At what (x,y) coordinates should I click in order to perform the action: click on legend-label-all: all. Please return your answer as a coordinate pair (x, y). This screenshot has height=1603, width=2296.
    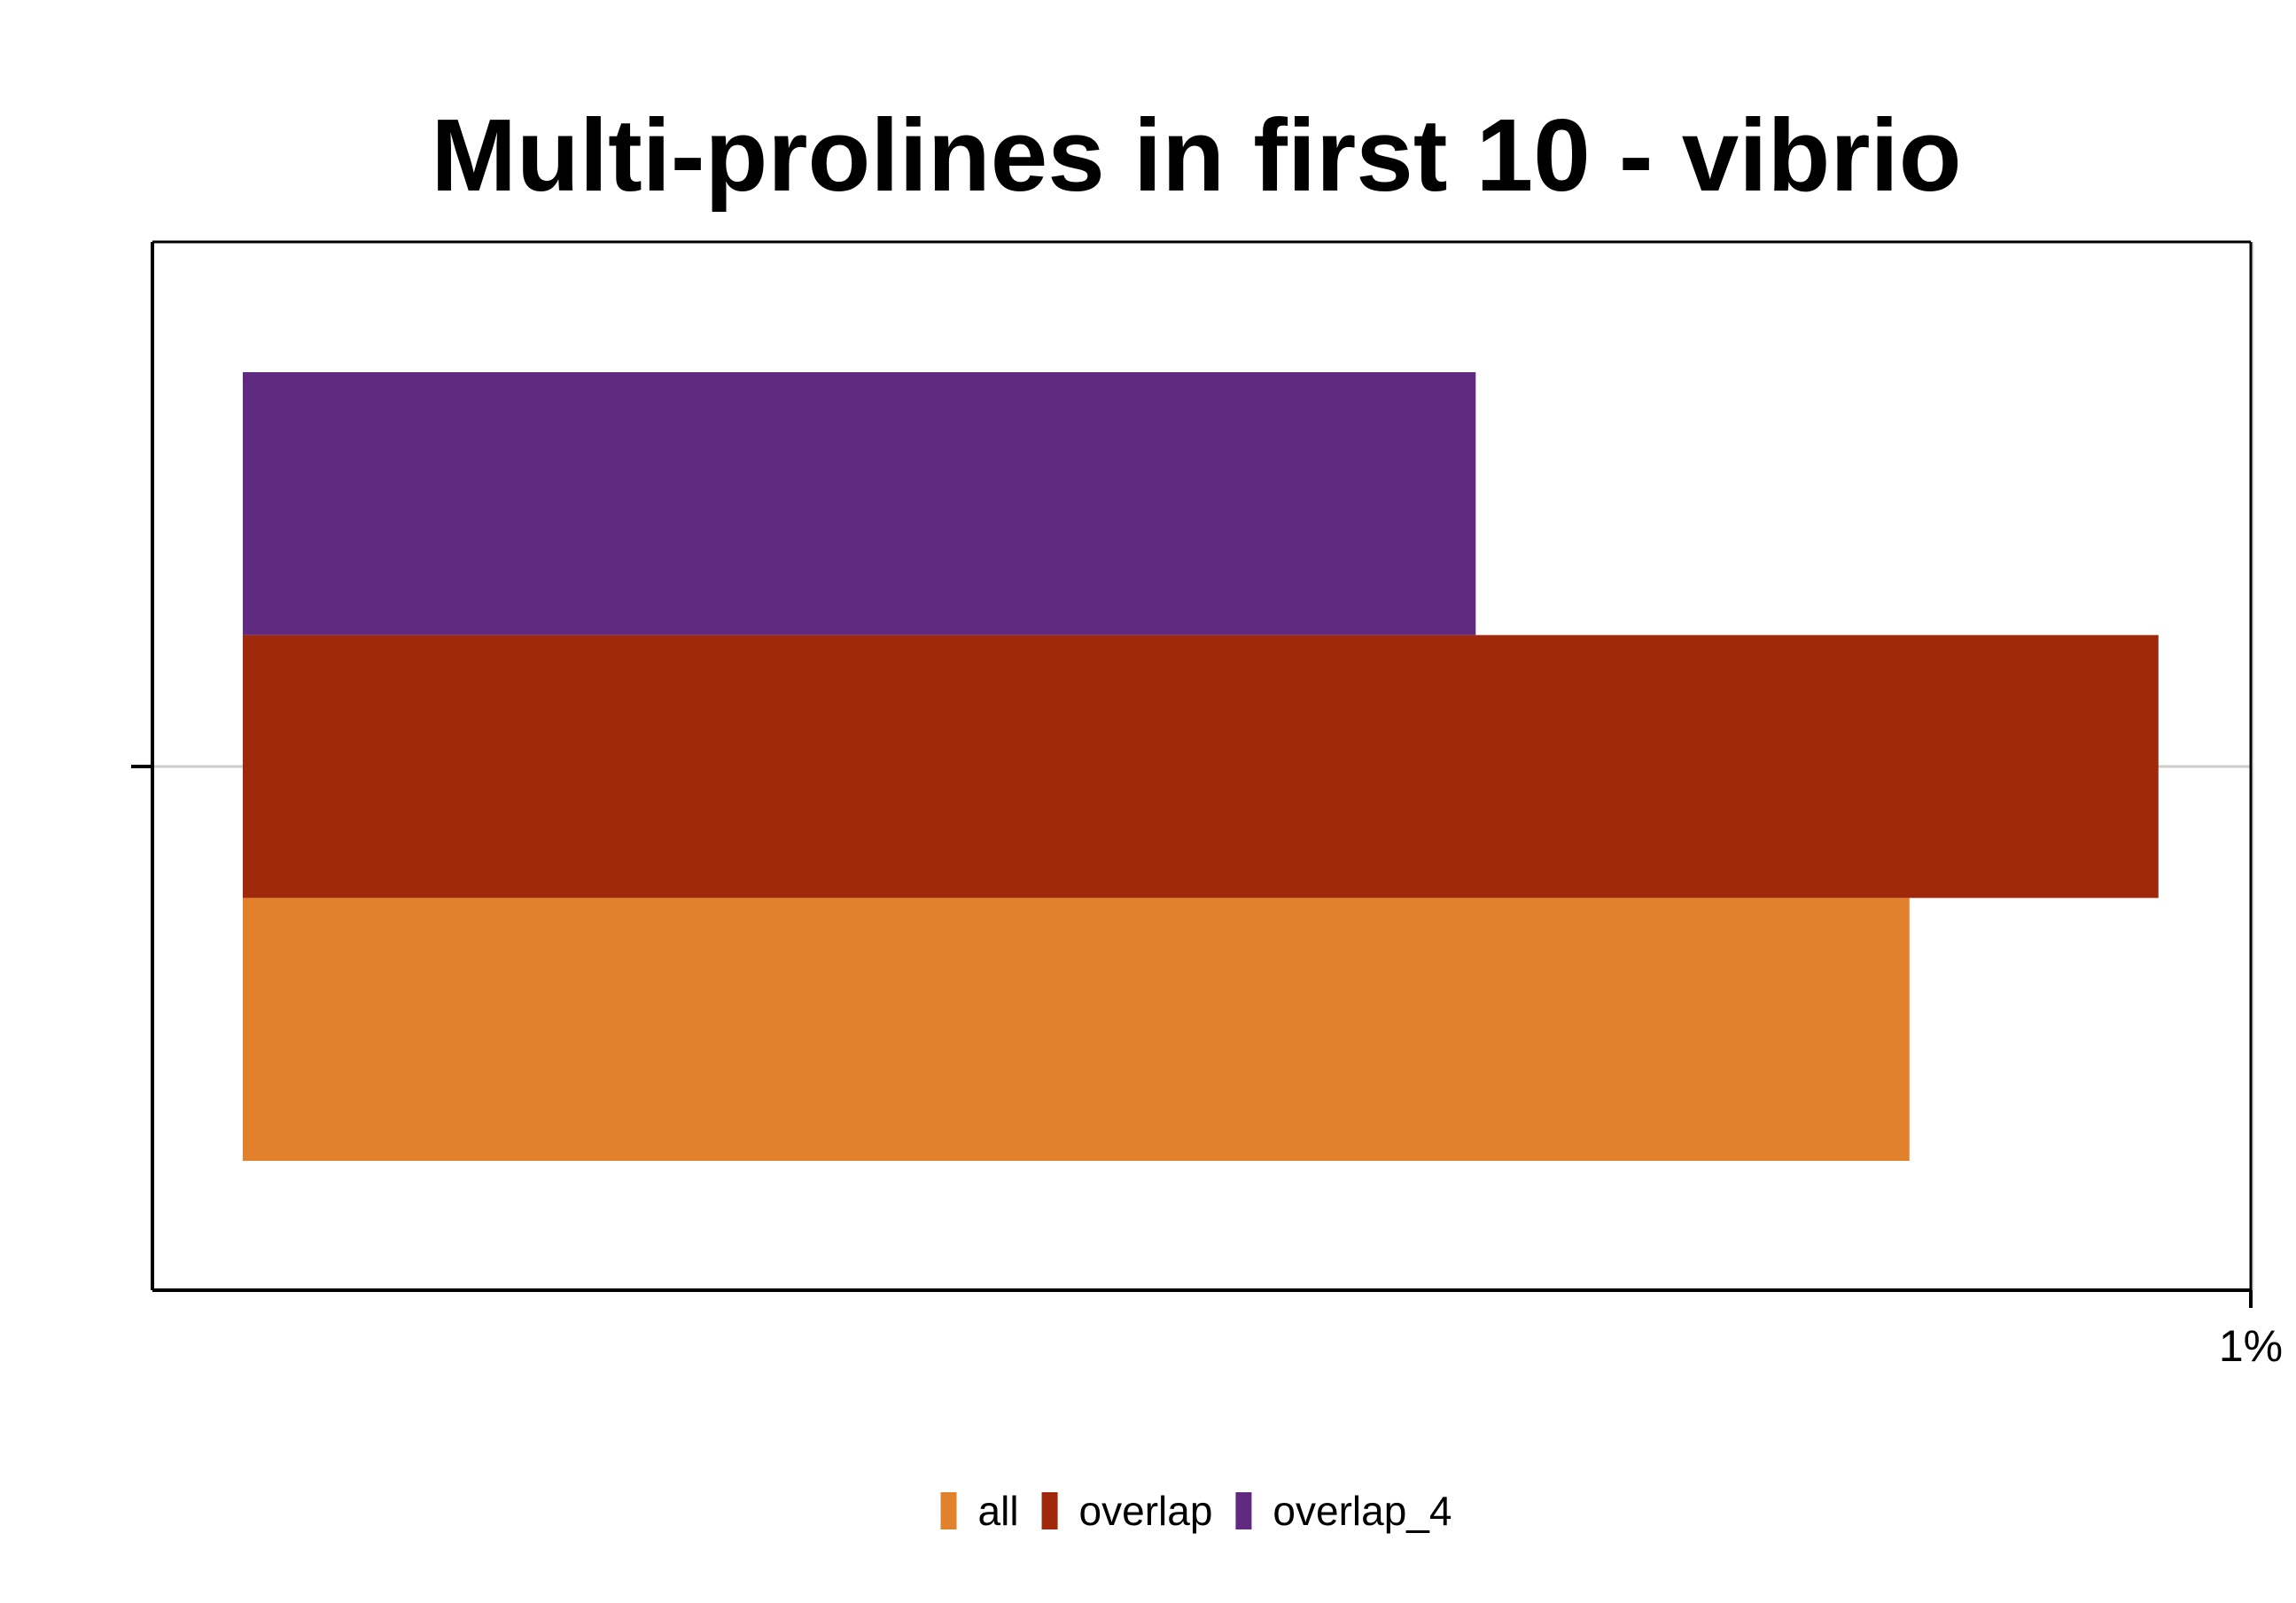
    Looking at the image, I should click on (998, 1511).